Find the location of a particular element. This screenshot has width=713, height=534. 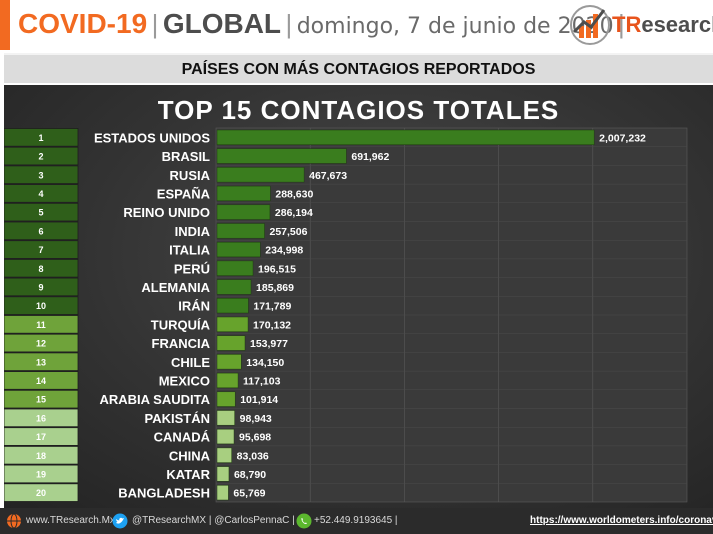

value-label: 68,790 is located at coordinates (250, 475).